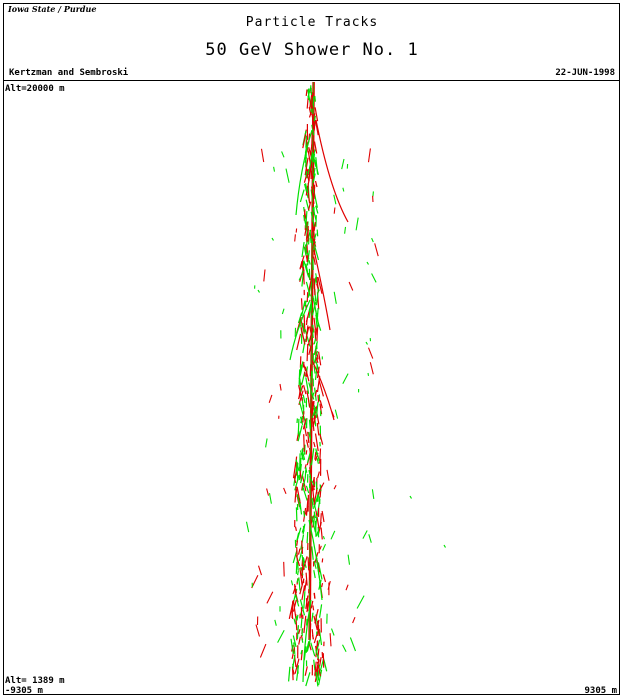  Describe the element at coordinates (52, 9) in the screenshot. I see `institution-label: Iowa State / Purdue` at that location.